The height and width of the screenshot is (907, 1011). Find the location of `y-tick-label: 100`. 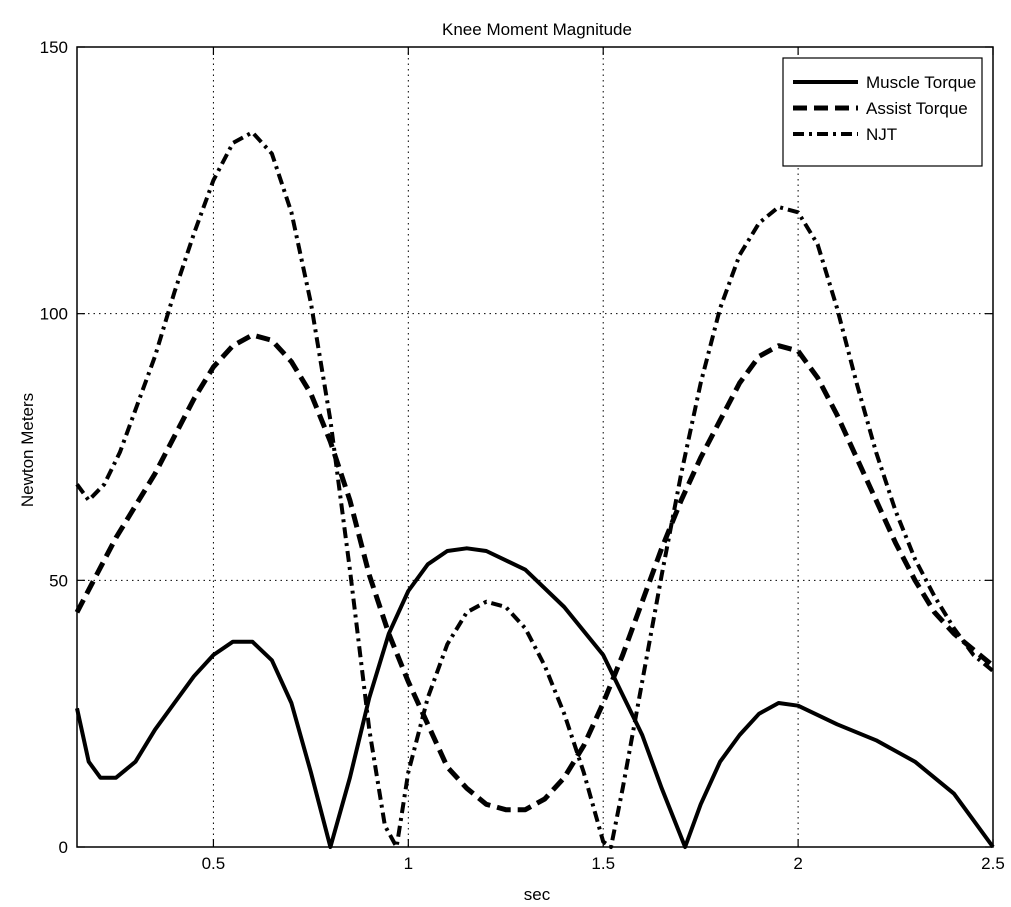

y-tick-label: 100 is located at coordinates (54, 314).